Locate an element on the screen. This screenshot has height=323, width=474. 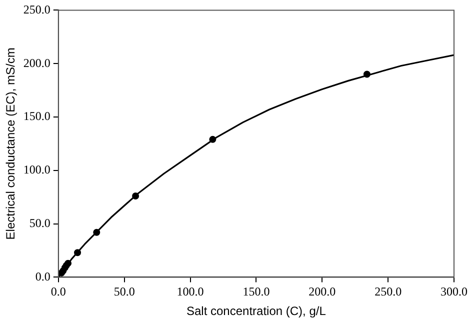
x-tick-label: 150.0 is located at coordinates (256, 291).